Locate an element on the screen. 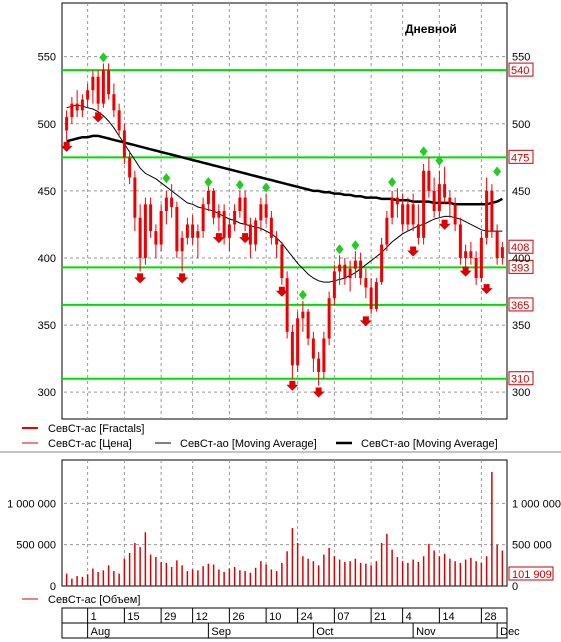 The height and width of the screenshot is (642, 561). level-label-2: 393 is located at coordinates (520, 268).